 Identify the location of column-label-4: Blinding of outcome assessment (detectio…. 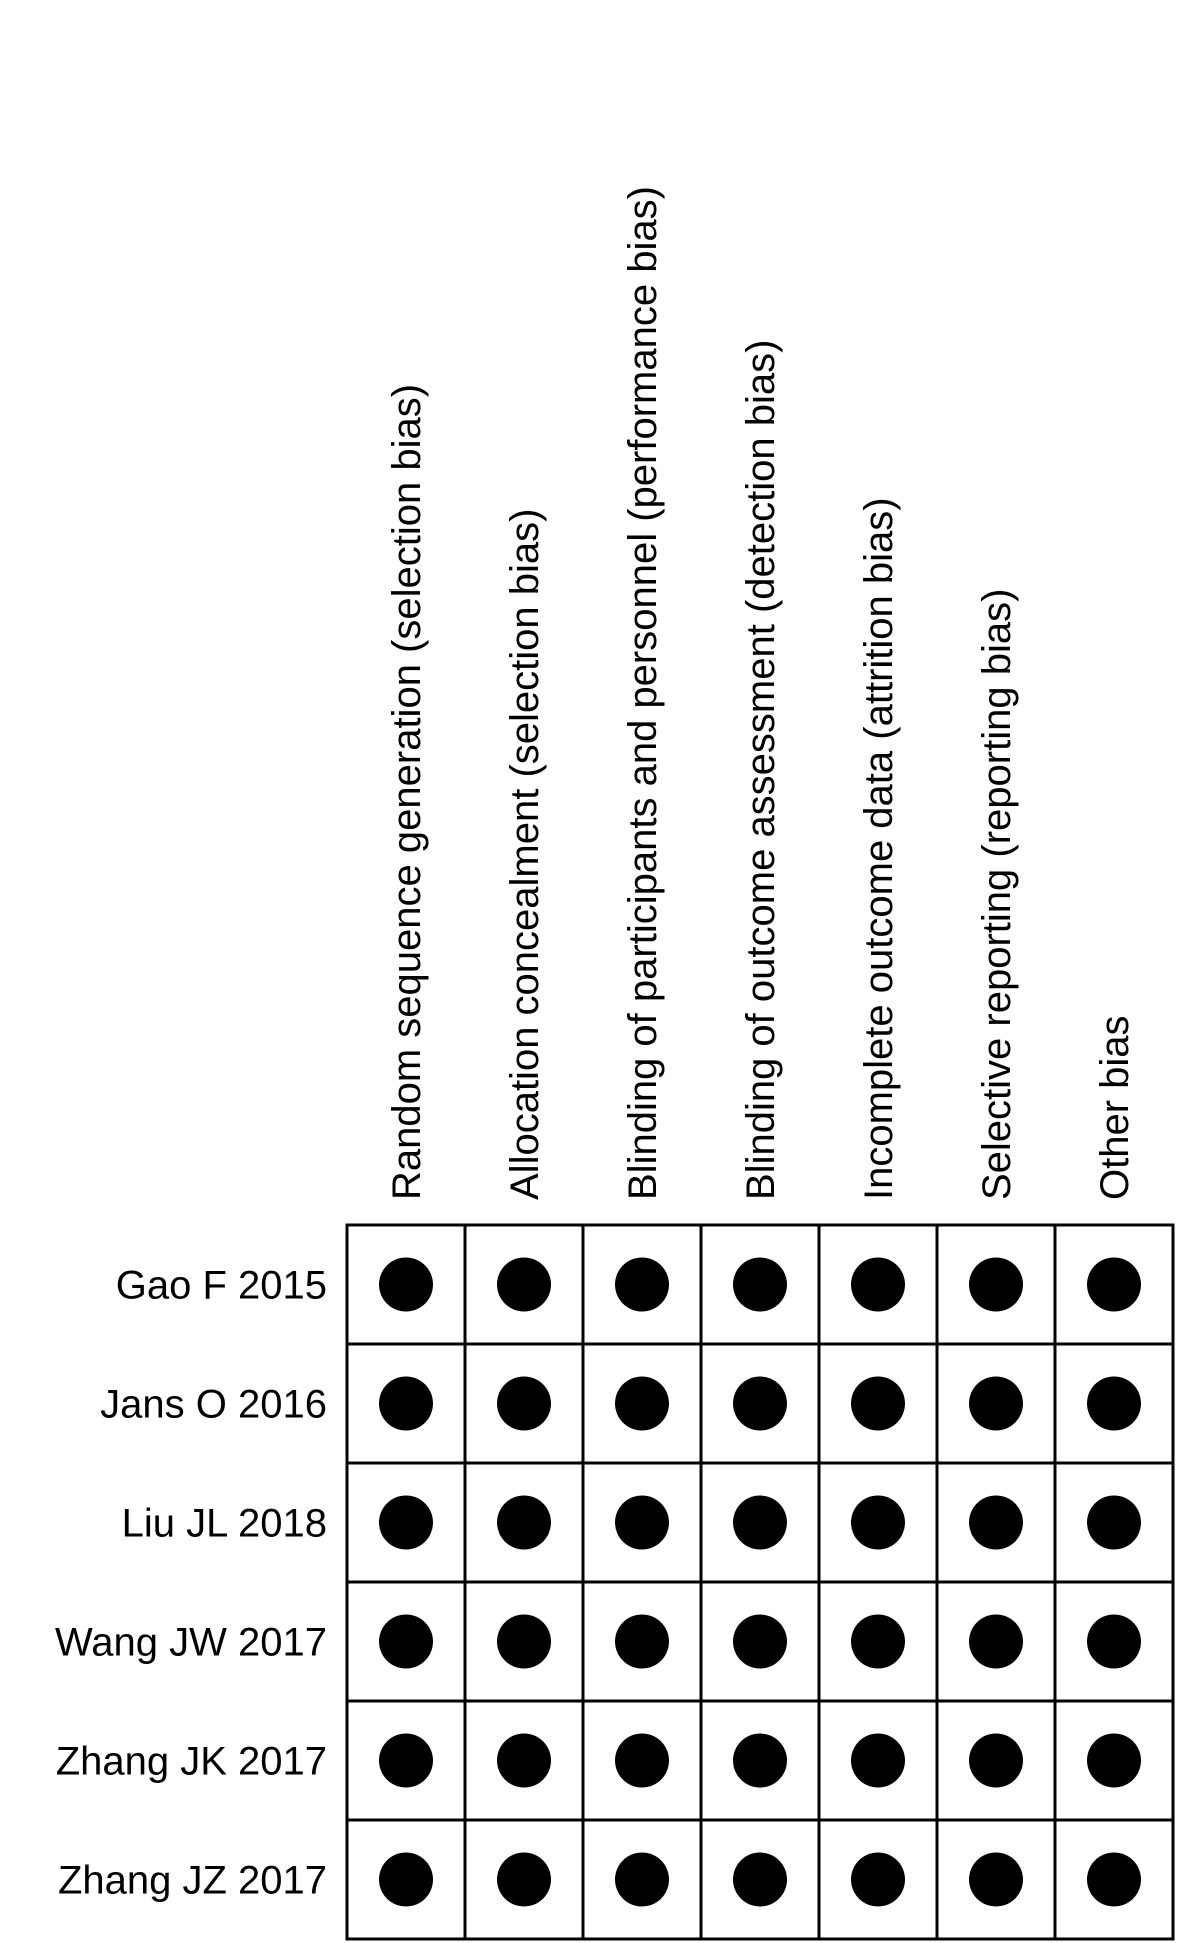
(761, 770).